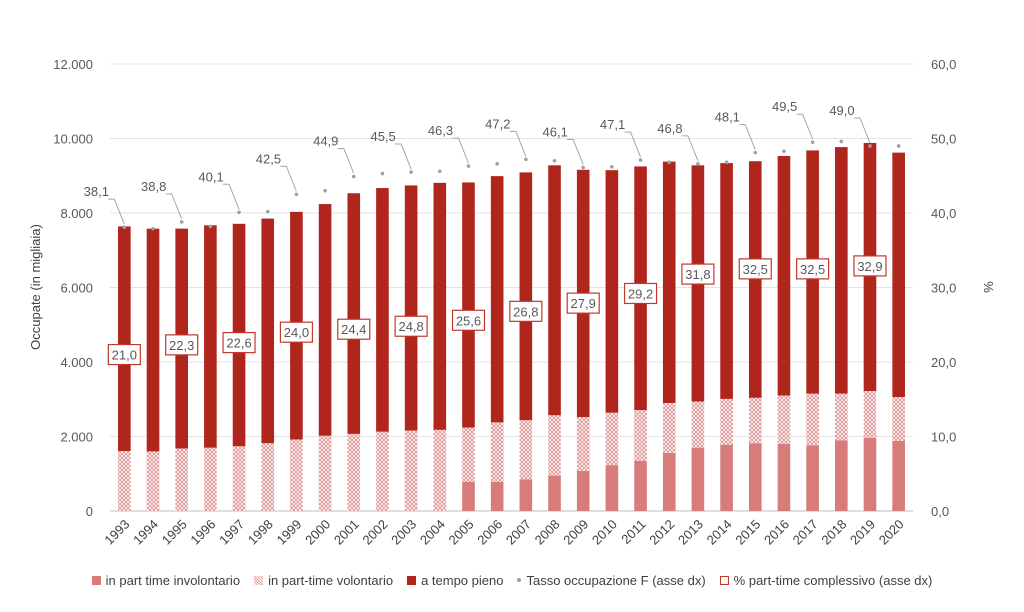  I want to click on x-tick-label: 2010, so click(604, 532).